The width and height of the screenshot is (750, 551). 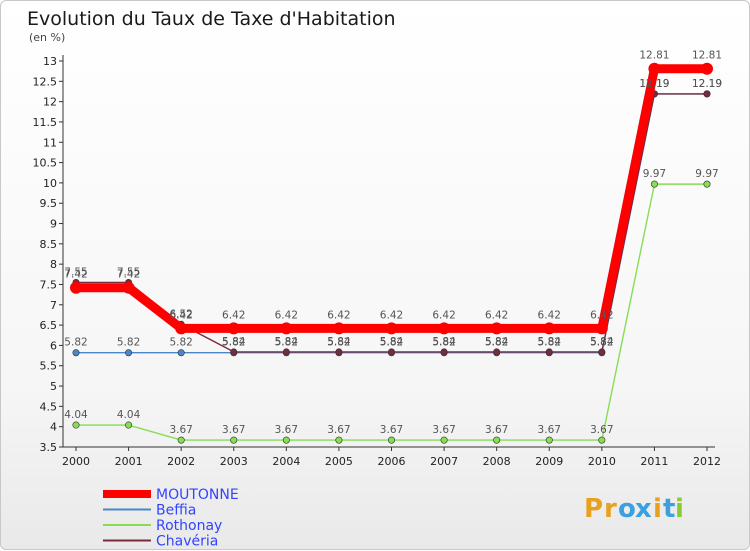 I want to click on x-tick-label: 2004, so click(x=286, y=461).